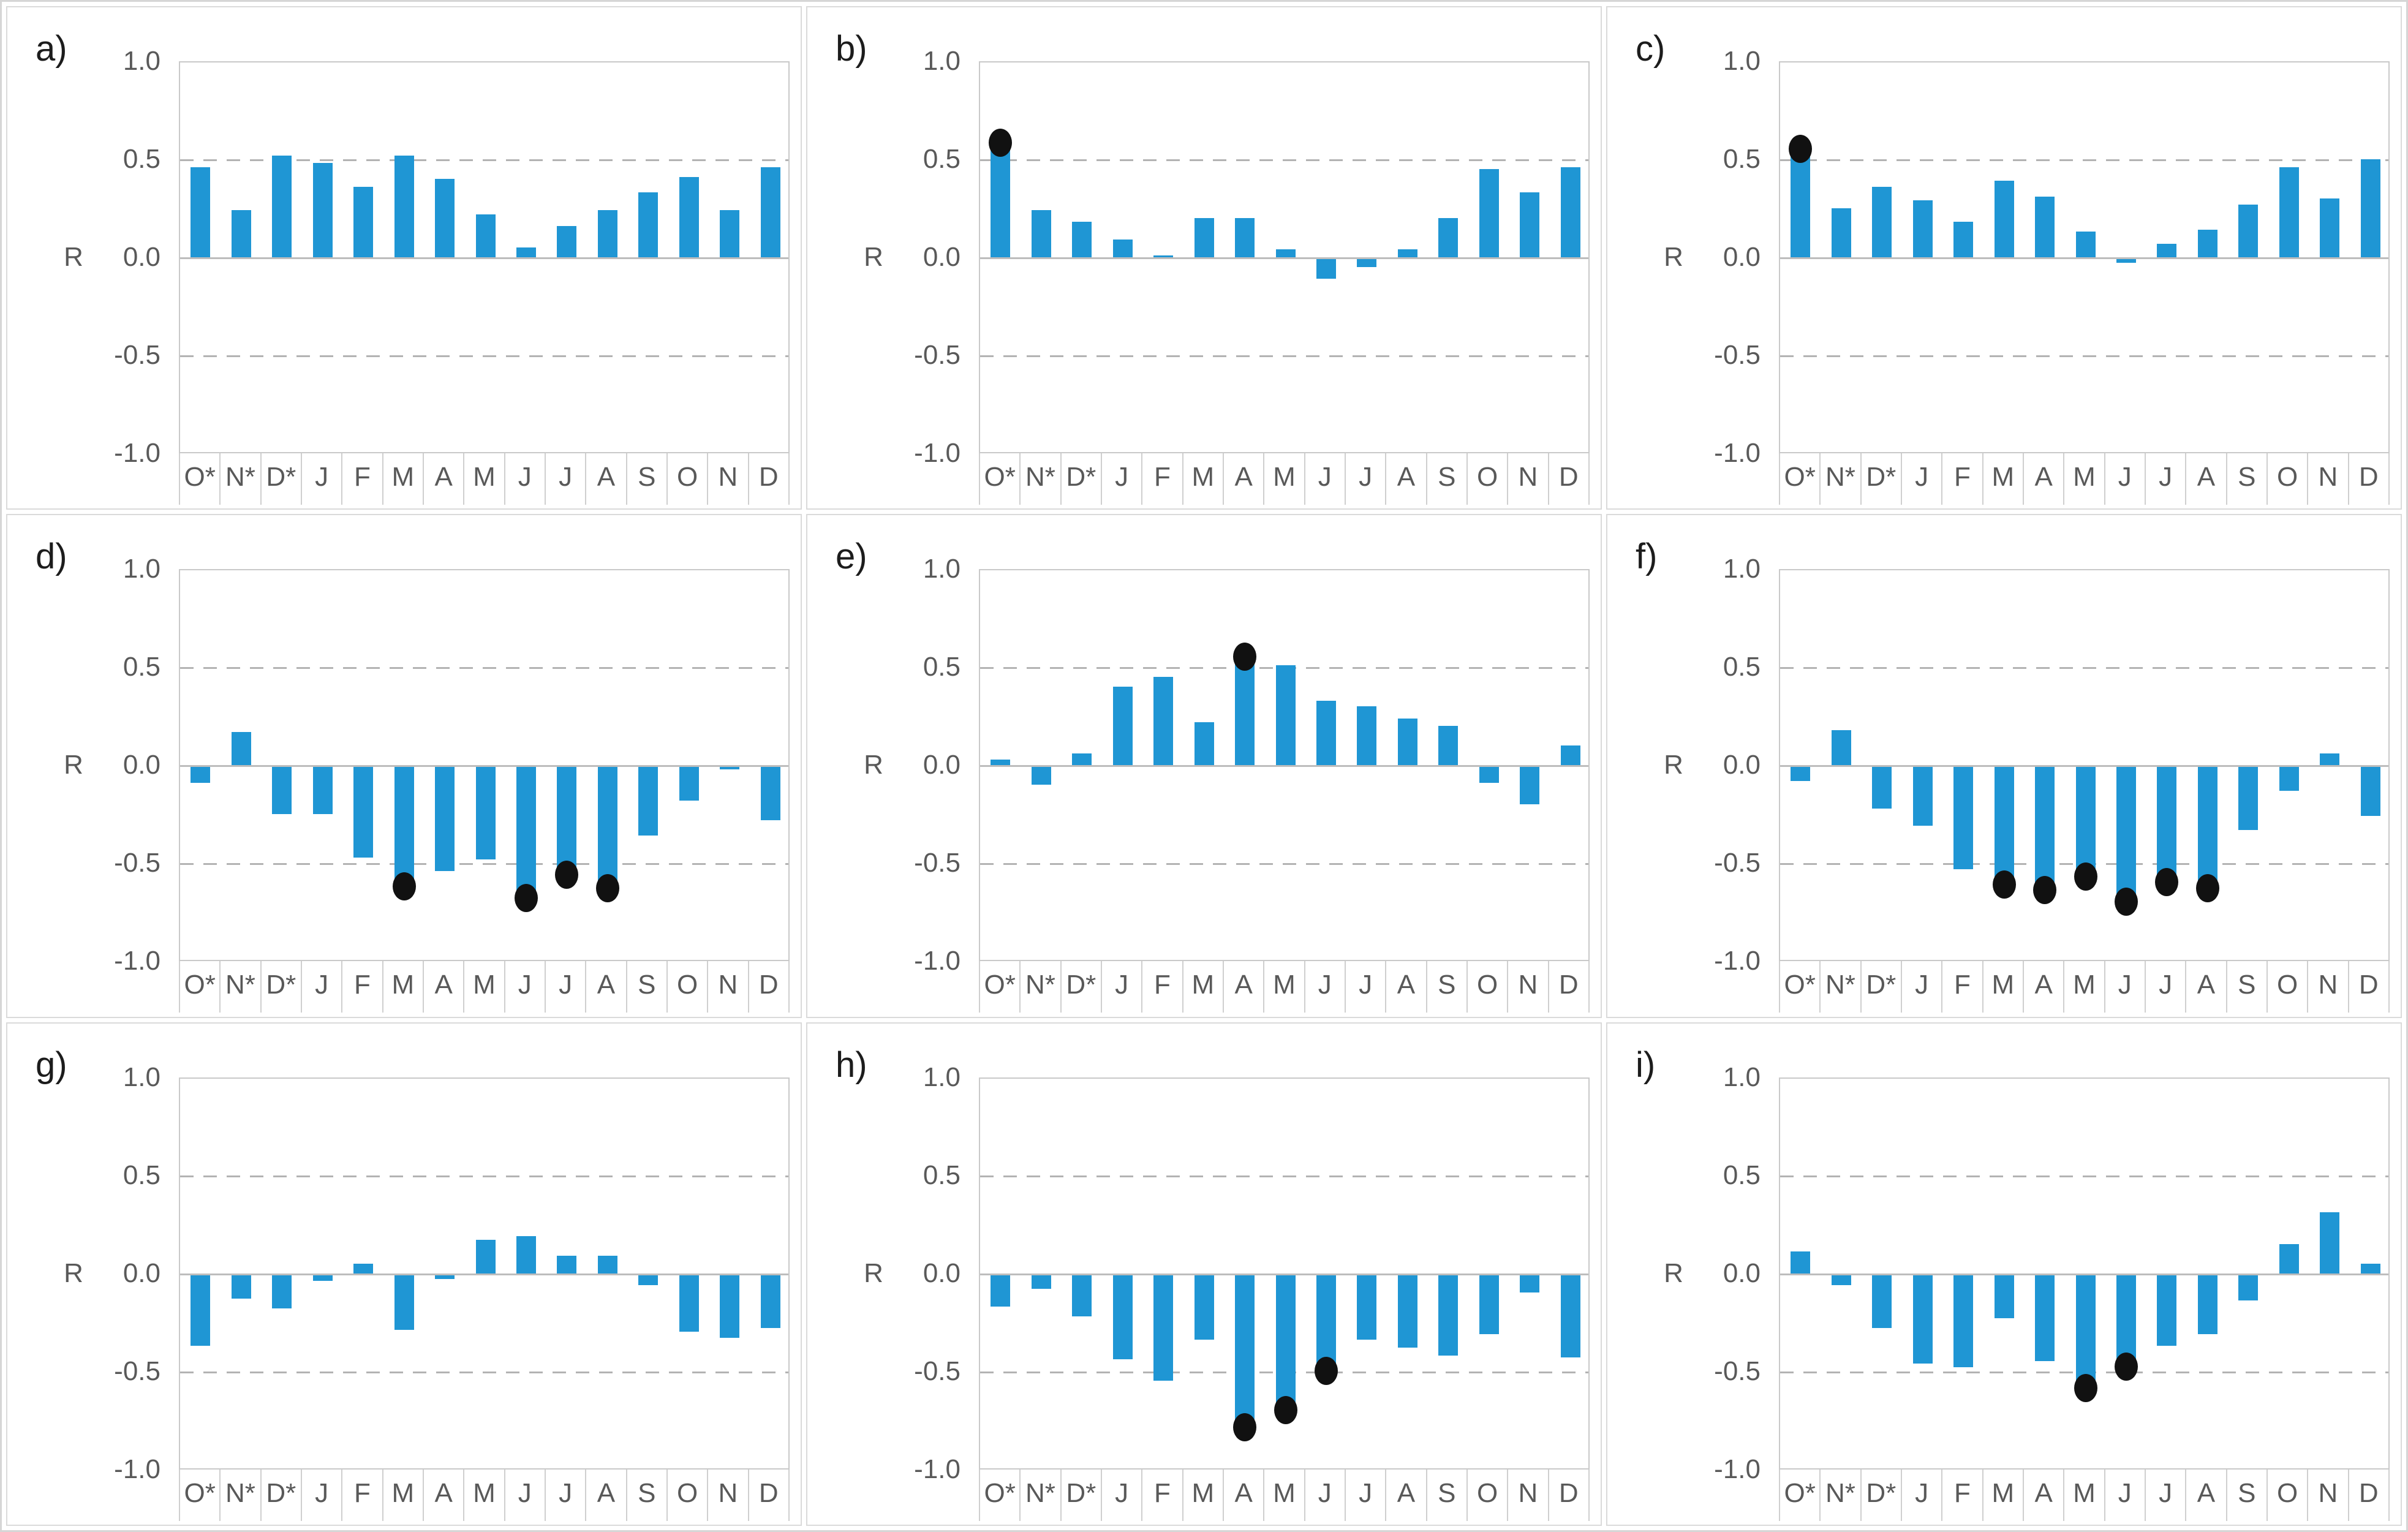 This screenshot has width=2408, height=1532. I want to click on panel-h: h) 1.0 0.5 0.0 -0.5 -1.0 R O* N* D* J F M A M J J A S O N D, so click(1204, 1274).